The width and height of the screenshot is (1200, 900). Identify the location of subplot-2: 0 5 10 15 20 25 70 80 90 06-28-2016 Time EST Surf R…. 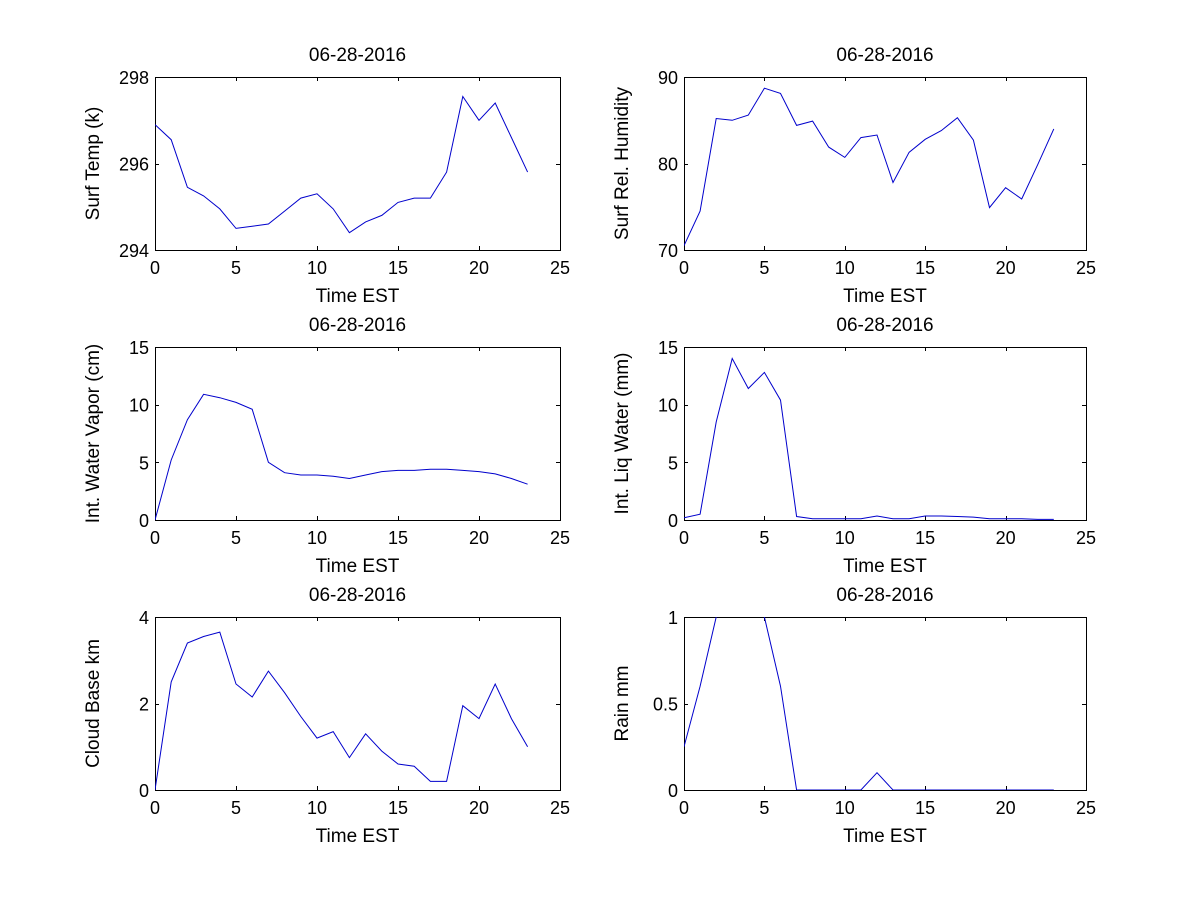
(854, 176).